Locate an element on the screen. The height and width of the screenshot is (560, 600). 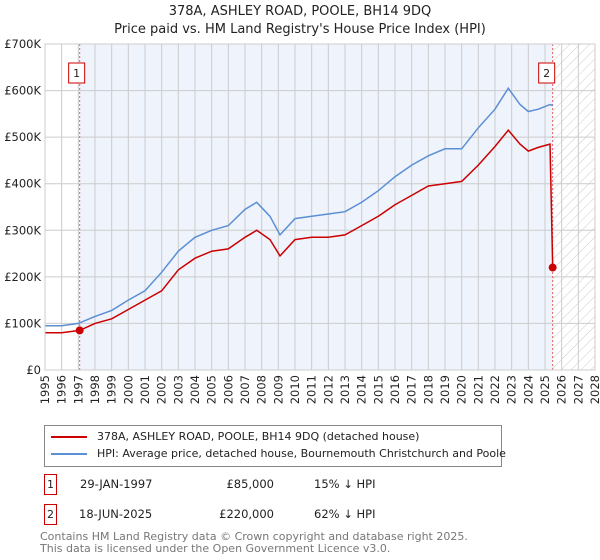
y-tick-label: £700K is located at coordinates (22, 44).